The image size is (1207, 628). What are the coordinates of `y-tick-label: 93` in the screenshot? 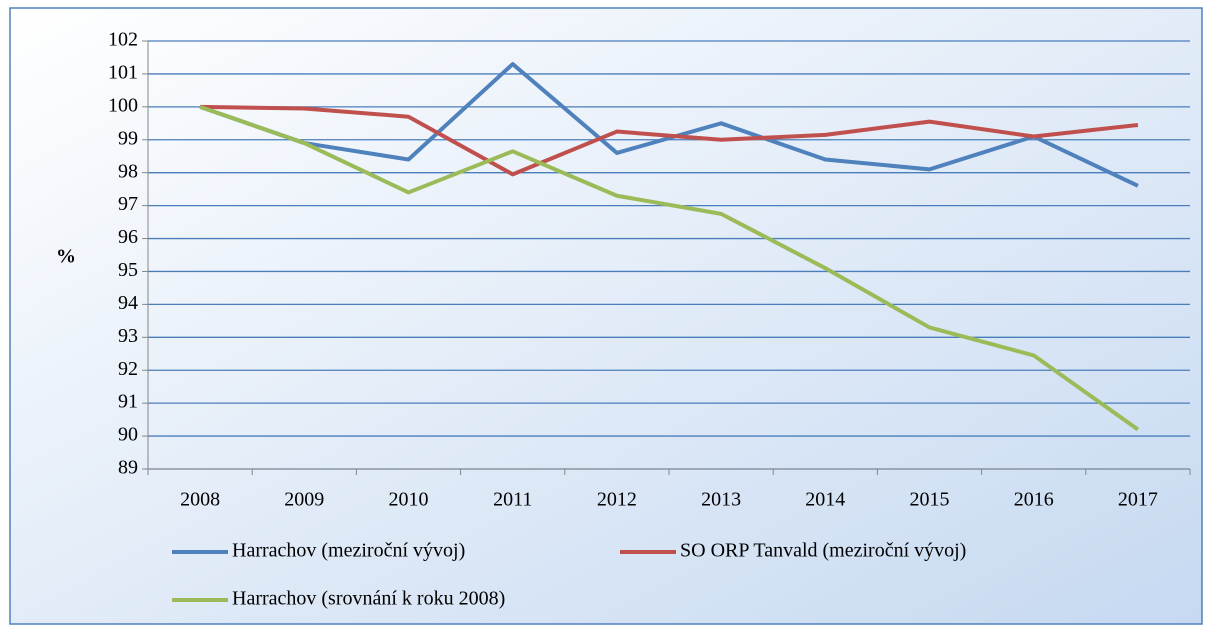 It's located at (128, 336).